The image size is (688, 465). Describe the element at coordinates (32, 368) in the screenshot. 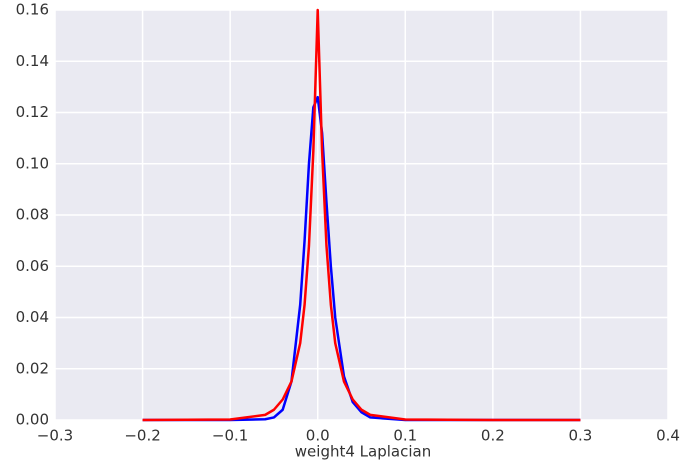

I see `y-tick-label: 0.02` at that location.